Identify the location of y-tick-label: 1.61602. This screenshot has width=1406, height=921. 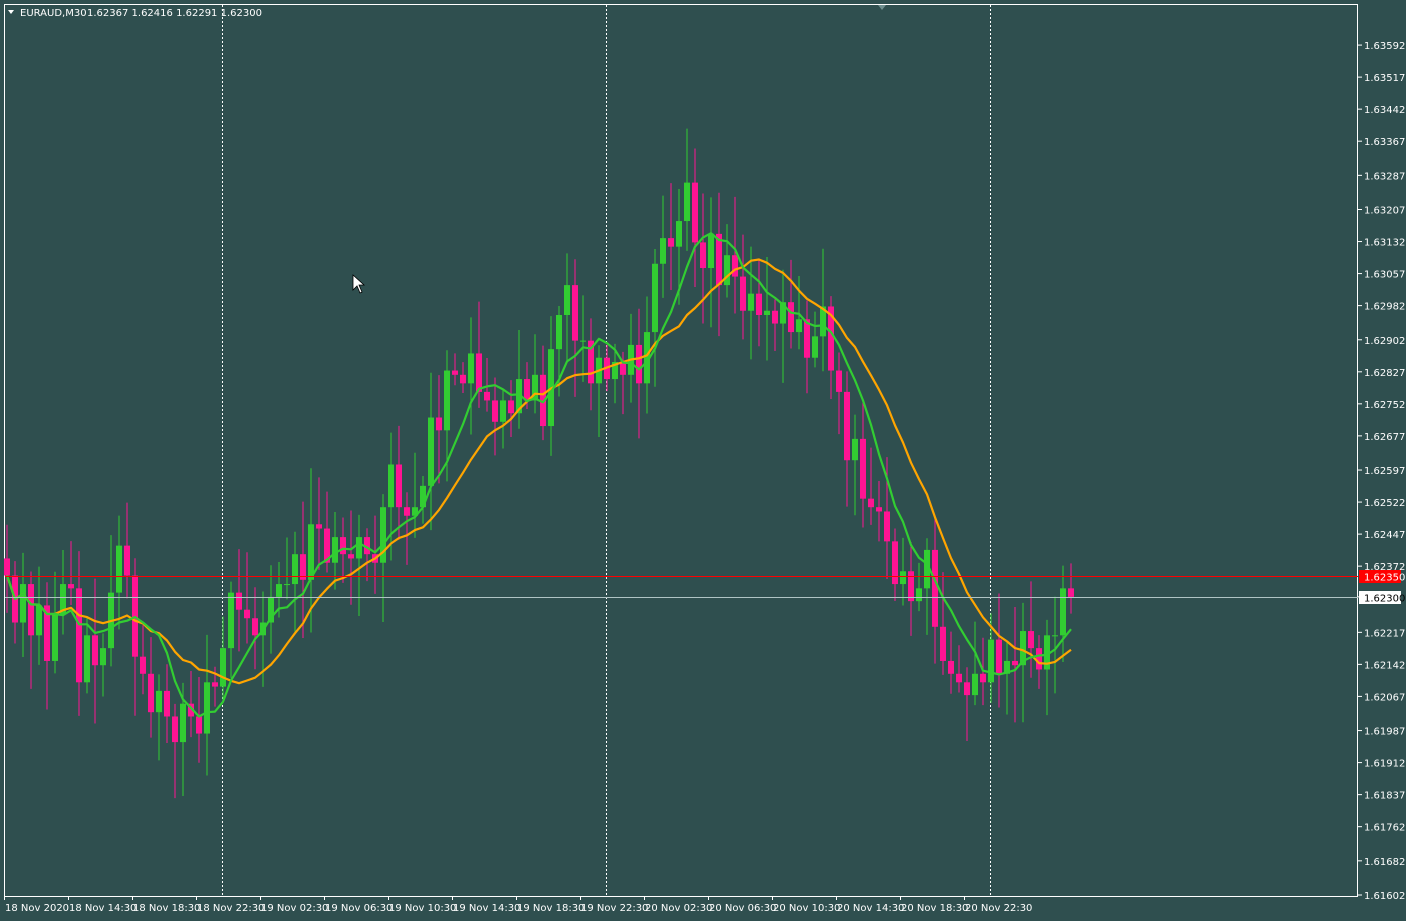
(1384, 896).